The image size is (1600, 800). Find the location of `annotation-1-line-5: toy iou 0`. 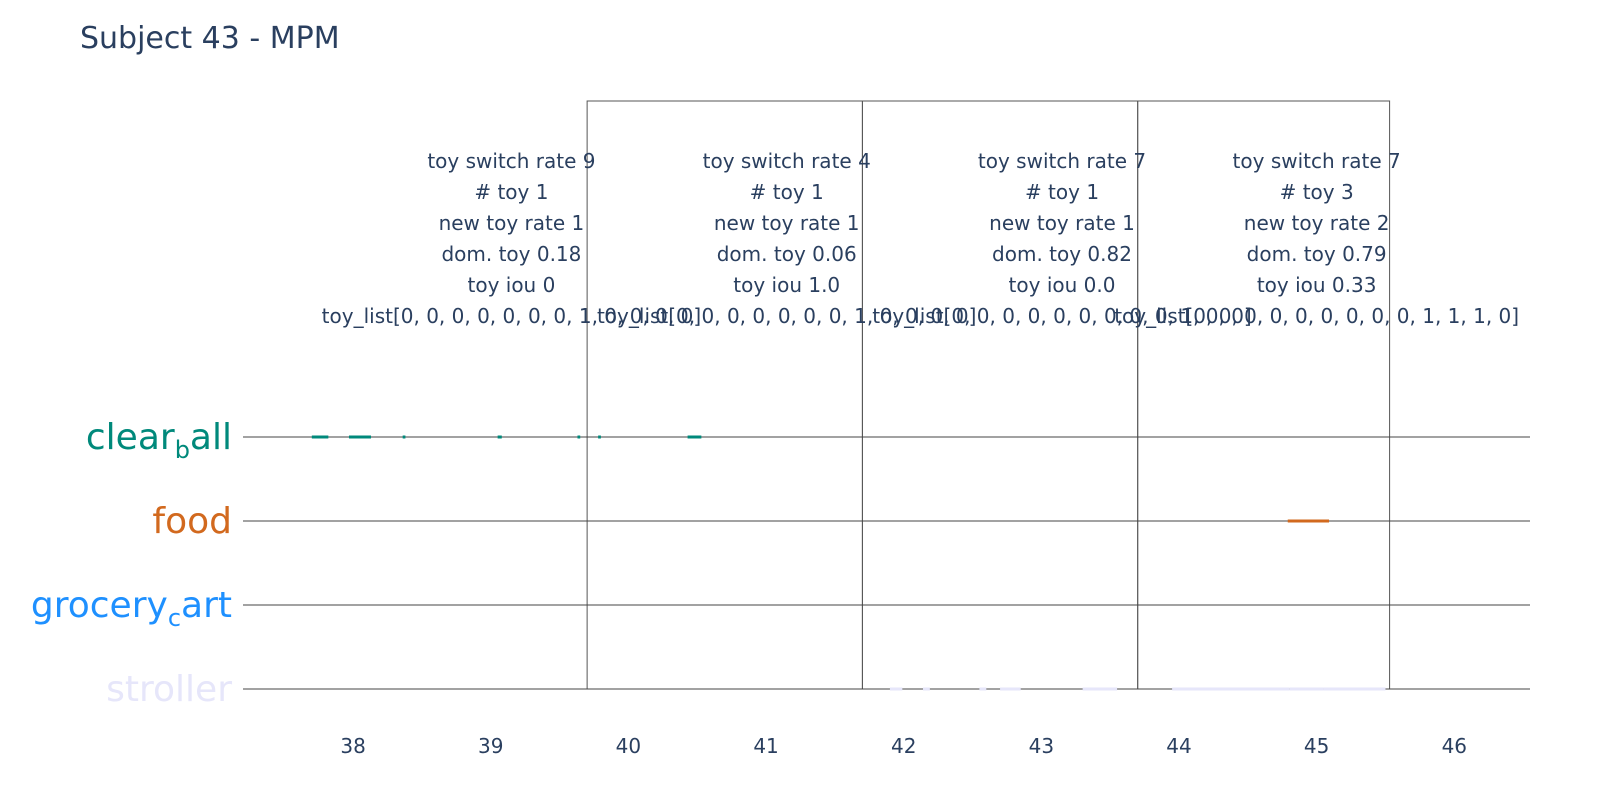

annotation-1-line-5: toy iou 0 is located at coordinates (511, 285).